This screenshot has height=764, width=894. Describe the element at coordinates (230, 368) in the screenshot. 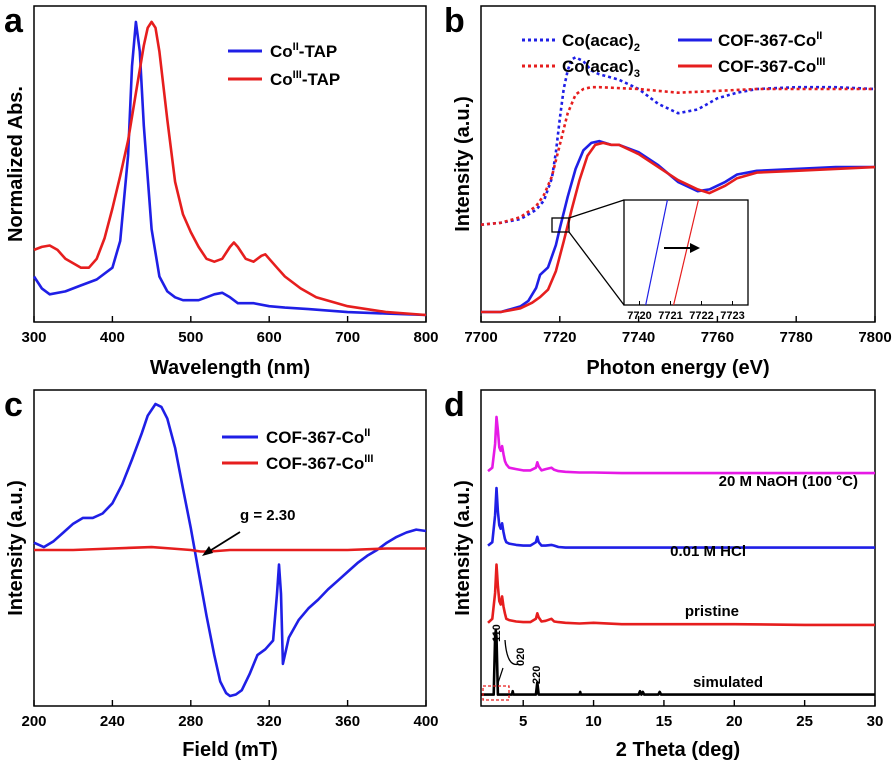

I see `x-axis-title-a: Wavelength (nm)` at that location.